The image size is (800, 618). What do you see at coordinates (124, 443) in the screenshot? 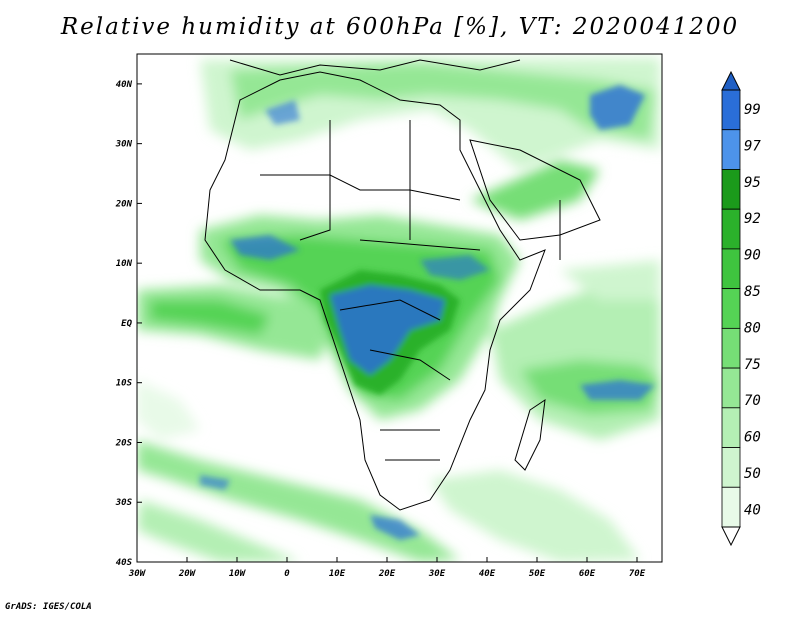
I see `lat-label: 20S` at bounding box center [124, 443].